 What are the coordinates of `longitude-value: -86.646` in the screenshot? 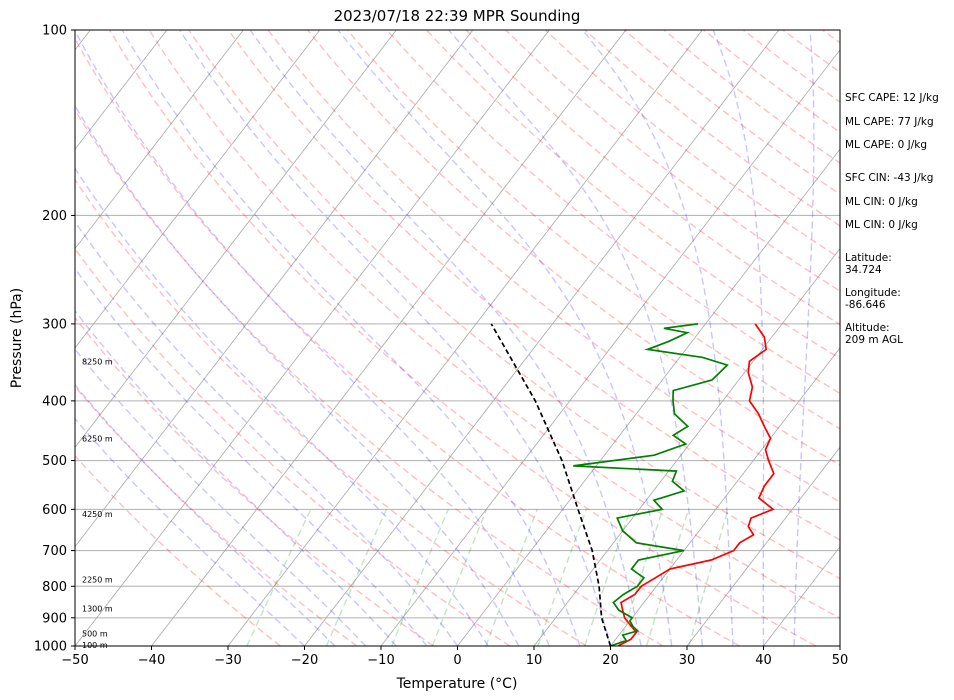 It's located at (865, 305).